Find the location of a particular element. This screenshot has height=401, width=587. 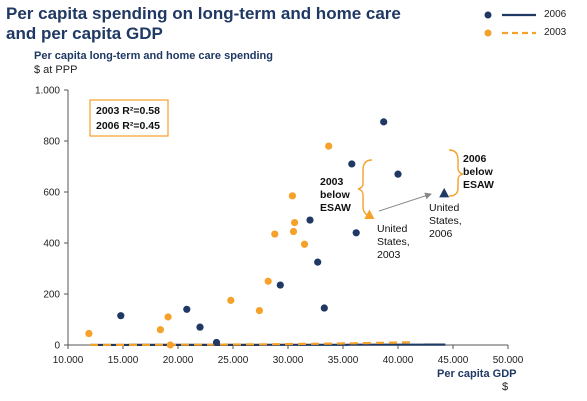

r2-2006-text: 2006 R²=0.45 is located at coordinates (128, 126).